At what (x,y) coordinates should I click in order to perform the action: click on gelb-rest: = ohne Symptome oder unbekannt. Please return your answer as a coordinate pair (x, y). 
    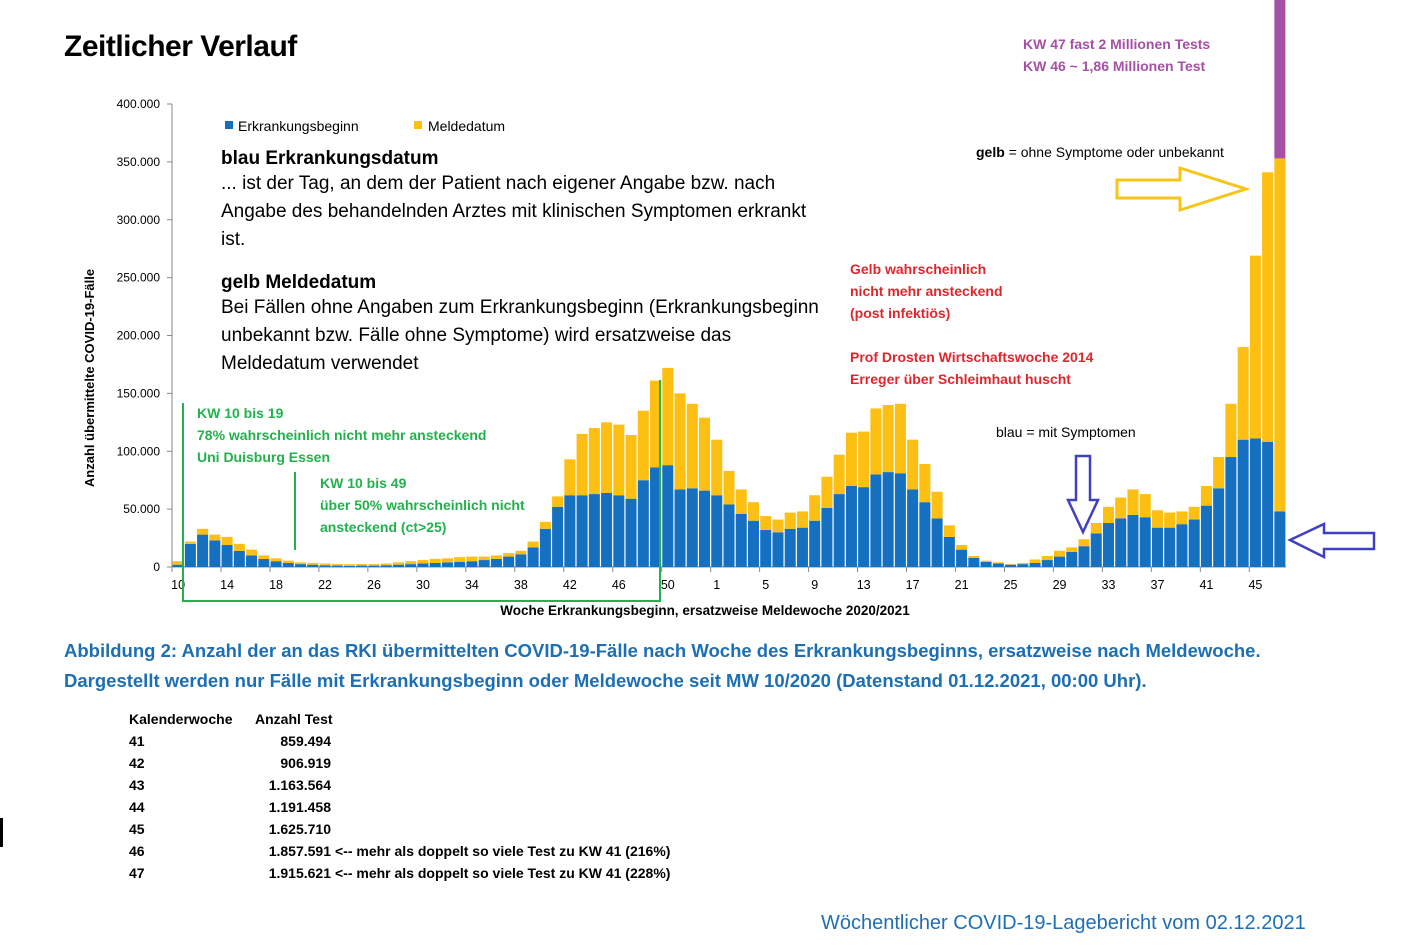
    Looking at the image, I should click on (1114, 152).